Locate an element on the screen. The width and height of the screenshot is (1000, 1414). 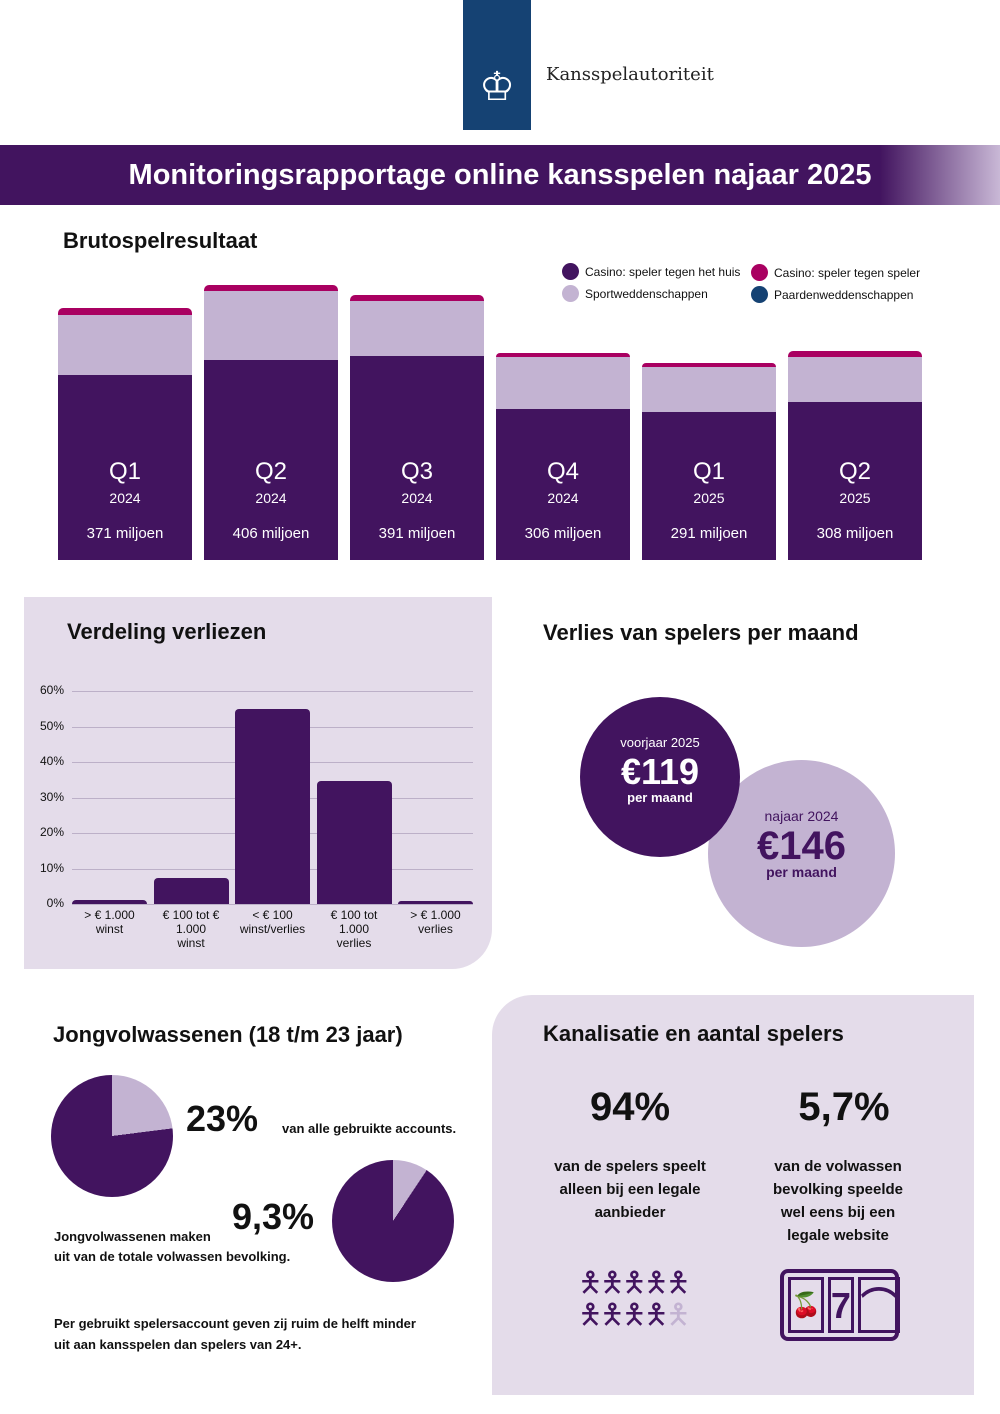
y-tick: 20% is located at coordinates (51, 832).